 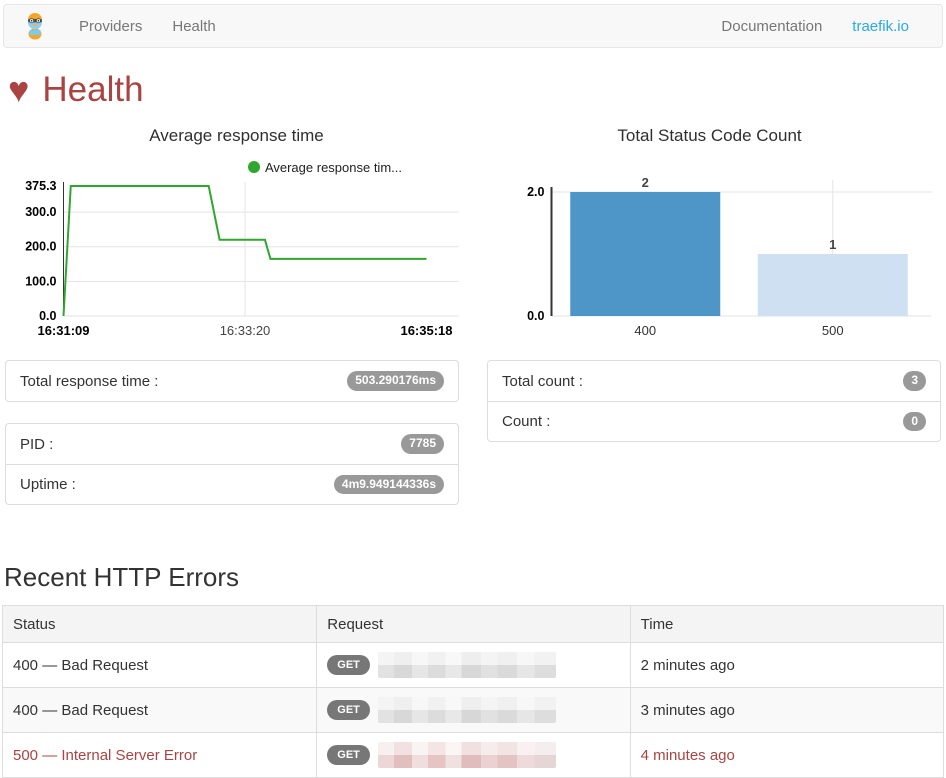 I want to click on navbar-right: Documentation traefik.io, so click(x=815, y=26).